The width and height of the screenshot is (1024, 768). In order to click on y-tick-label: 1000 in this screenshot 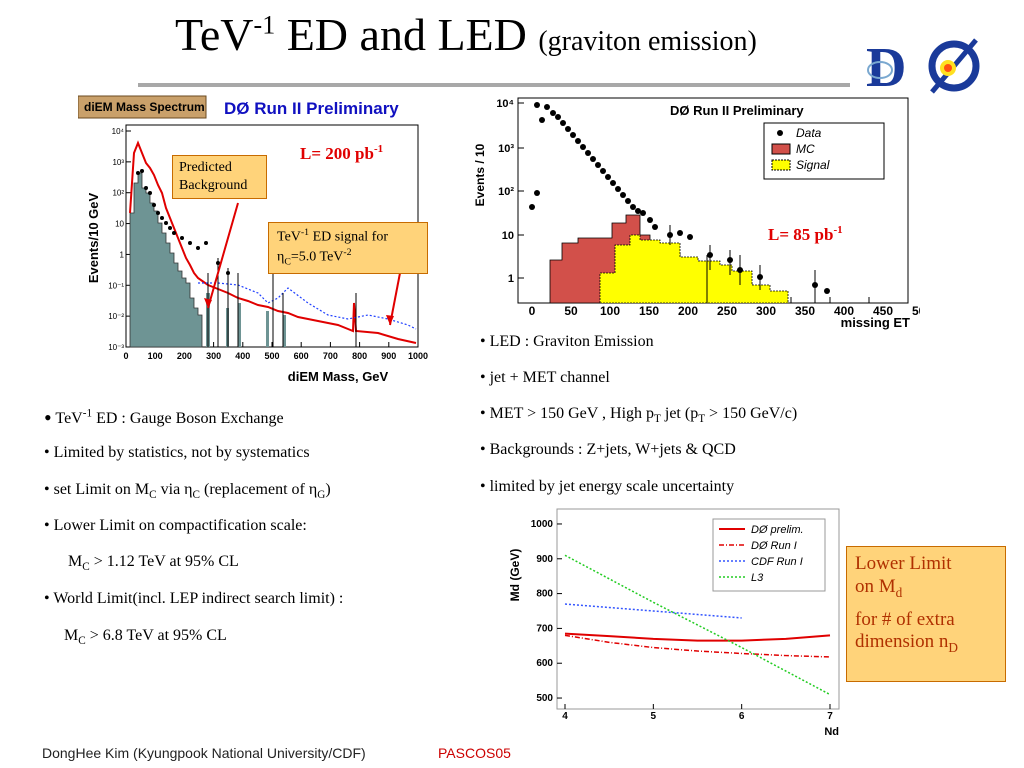, I will do `click(542, 524)`.